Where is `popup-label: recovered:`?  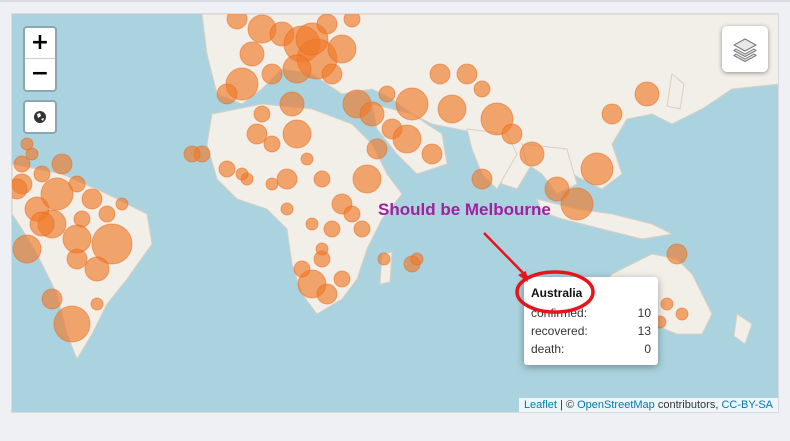 popup-label: recovered: is located at coordinates (559, 331).